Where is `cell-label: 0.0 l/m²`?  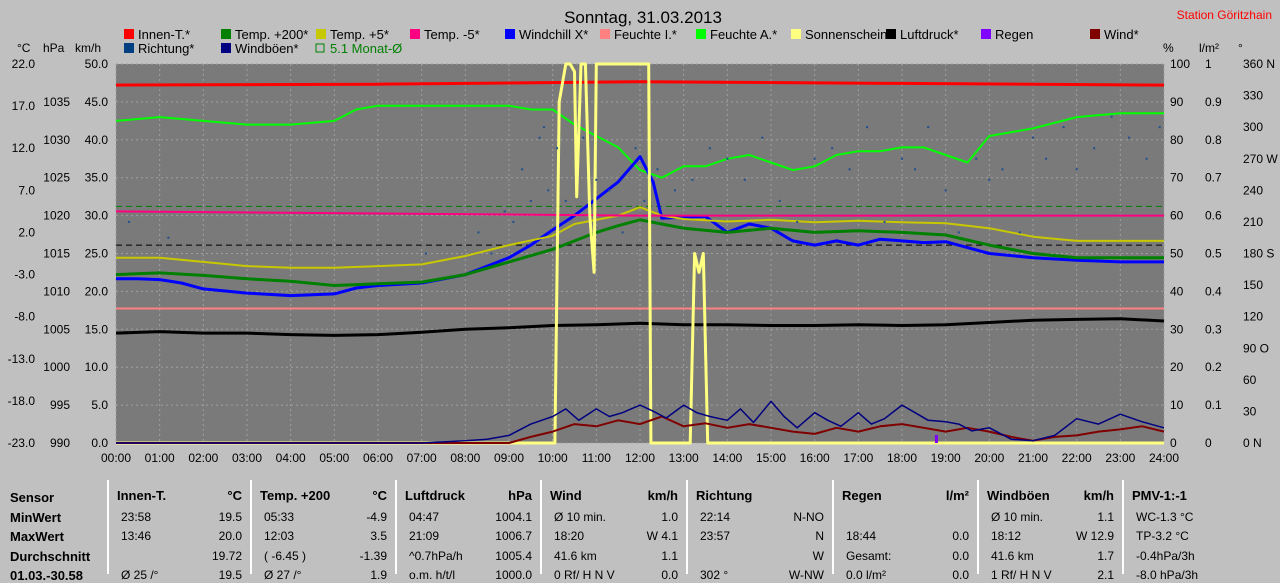 cell-label: 0.0 l/m² is located at coordinates (866, 575).